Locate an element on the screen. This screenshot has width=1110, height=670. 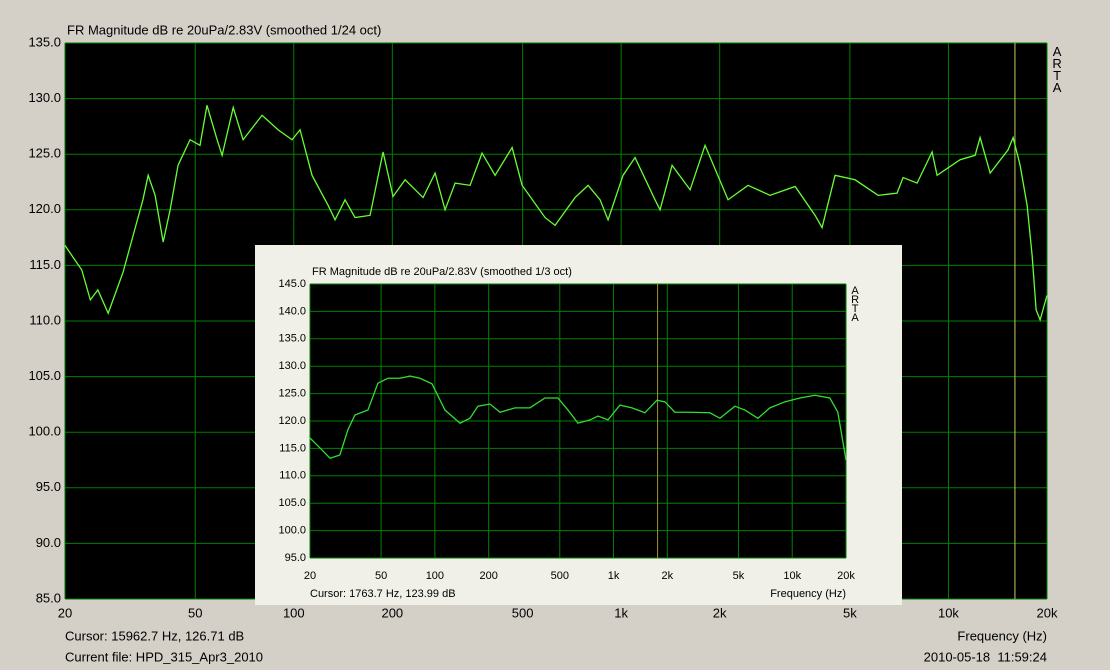
timestamp: 2010-05-18 11:59:24 is located at coordinates (985, 656).